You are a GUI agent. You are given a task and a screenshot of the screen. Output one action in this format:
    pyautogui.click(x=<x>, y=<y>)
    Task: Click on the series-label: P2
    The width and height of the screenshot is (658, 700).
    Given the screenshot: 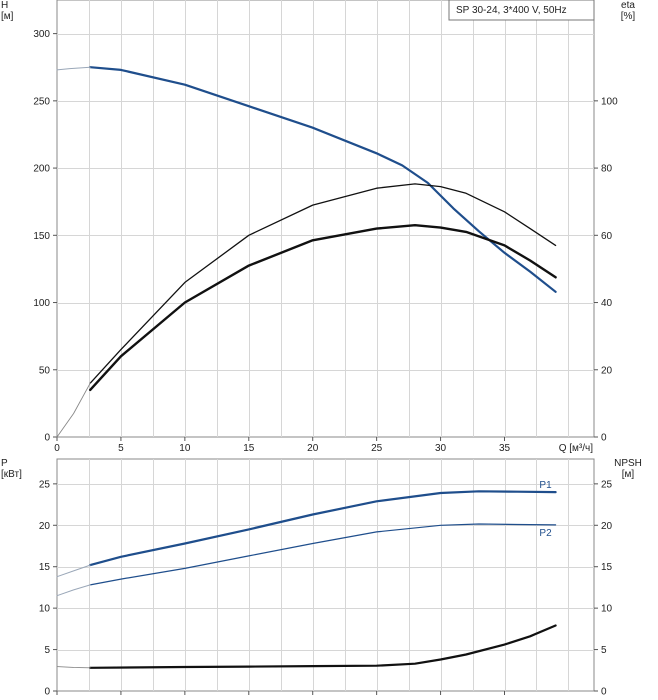 What is the action you would take?
    pyautogui.click(x=545, y=533)
    